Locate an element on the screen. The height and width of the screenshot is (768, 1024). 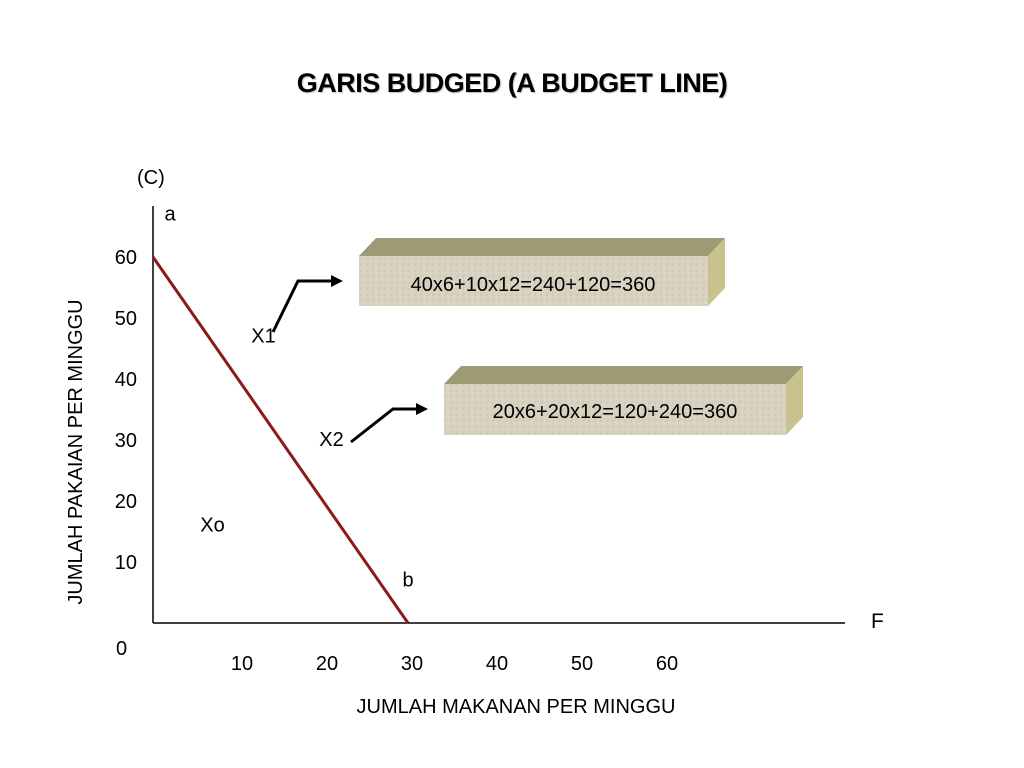
slide-title: GARIS BUDGED (A BUDGET LINE) is located at coordinates (512, 83).